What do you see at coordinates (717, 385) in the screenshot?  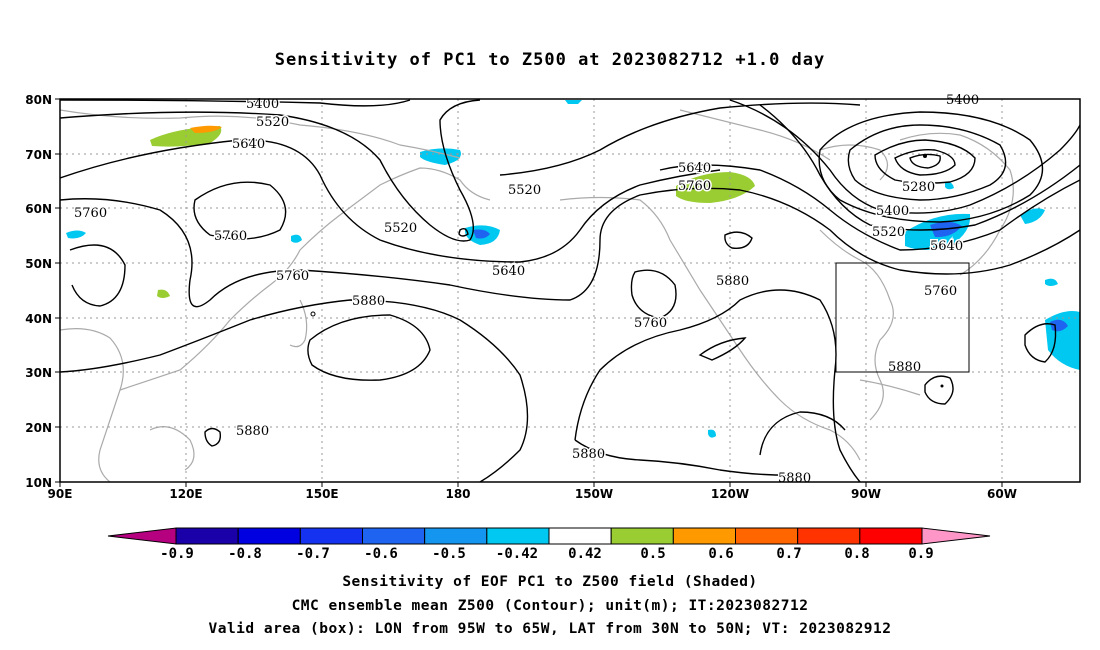 I see `contour-5880-e` at bounding box center [717, 385].